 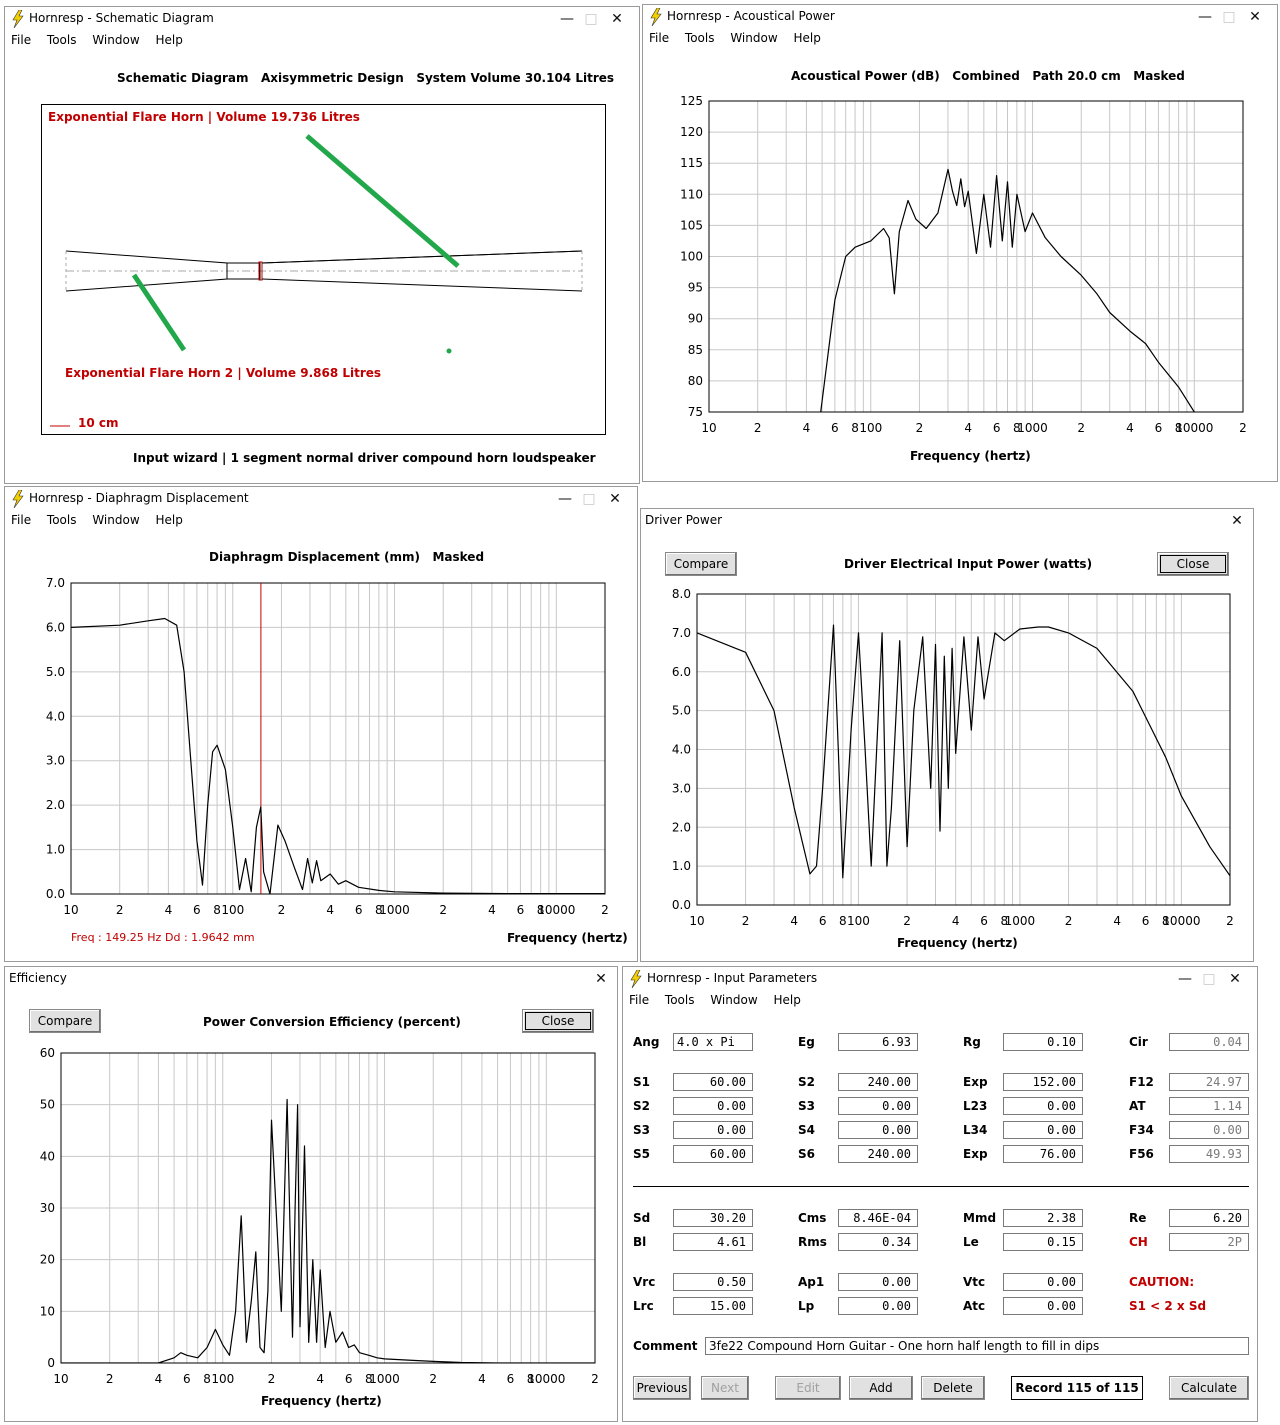 What do you see at coordinates (878, 1154) in the screenshot?
I see `field-s6: 240.00` at bounding box center [878, 1154].